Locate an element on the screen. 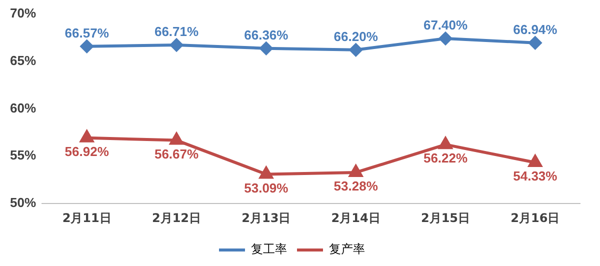  data-label: 66.94% is located at coordinates (535, 29).